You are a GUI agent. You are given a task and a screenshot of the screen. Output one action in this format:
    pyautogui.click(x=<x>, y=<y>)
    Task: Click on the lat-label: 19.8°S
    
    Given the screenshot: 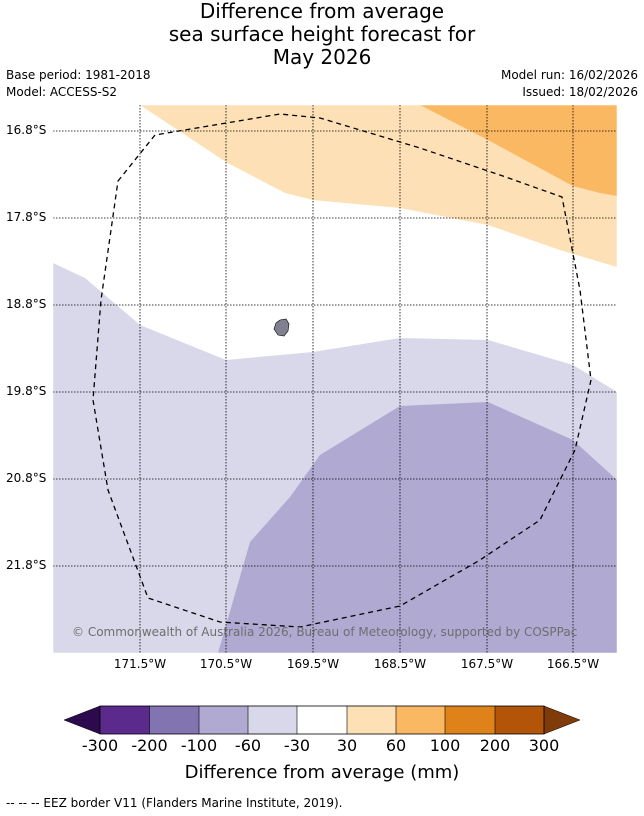 What is the action you would take?
    pyautogui.click(x=26, y=391)
    